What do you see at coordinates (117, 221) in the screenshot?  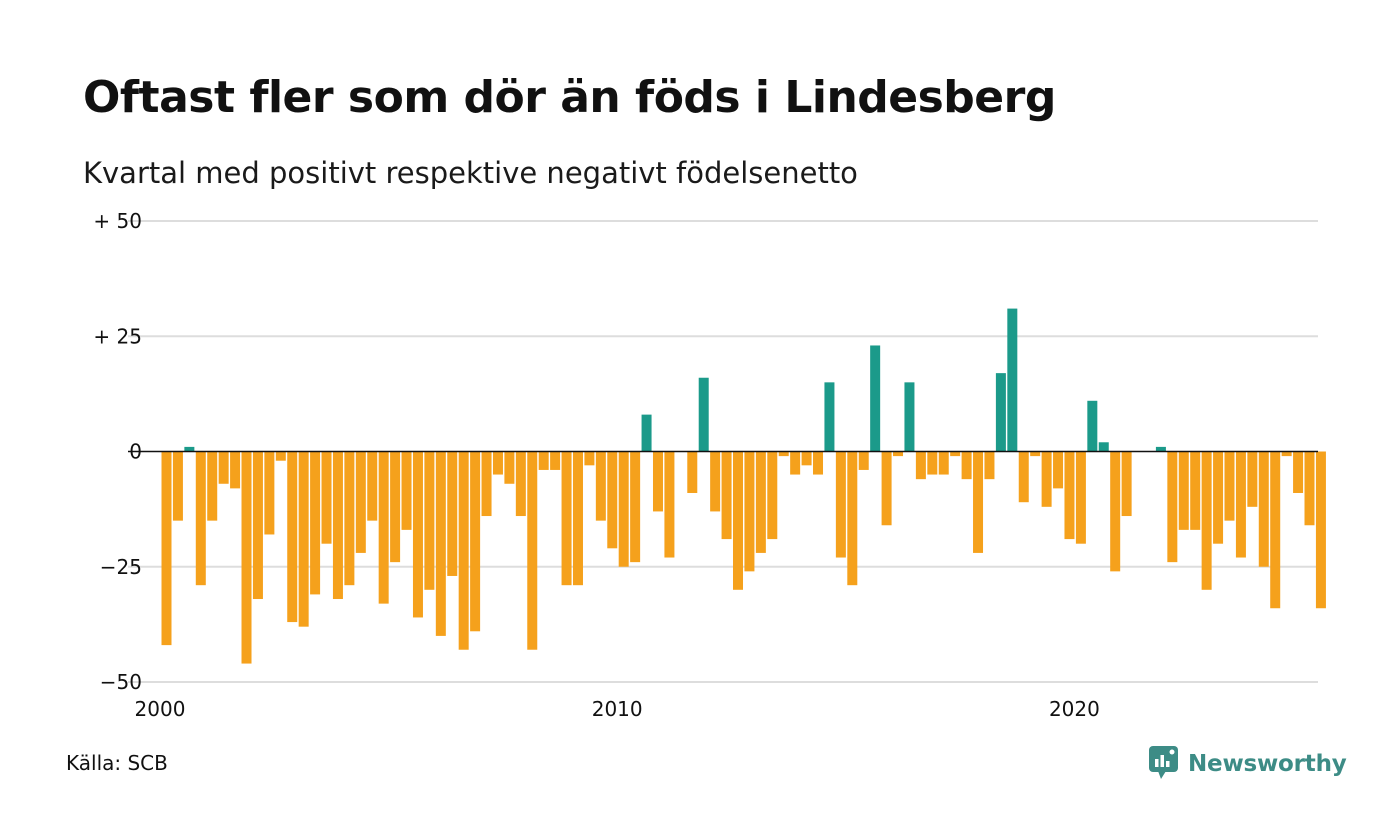 I see `y-tick-label: + 50` at bounding box center [117, 221].